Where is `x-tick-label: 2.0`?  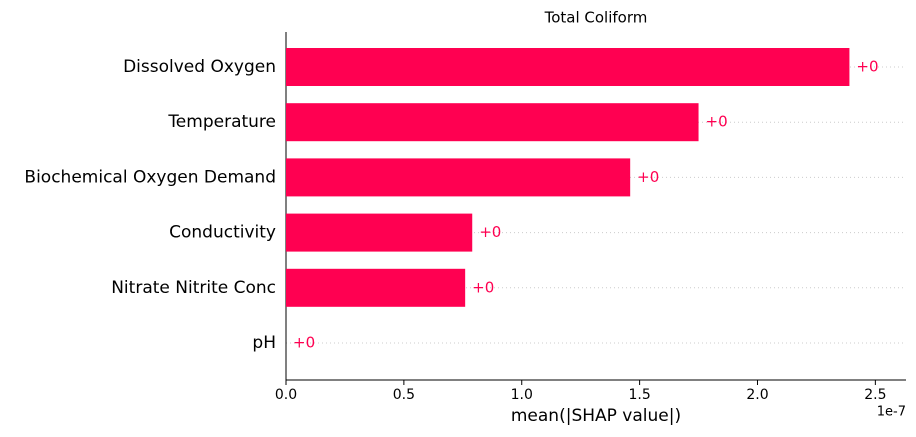
x-tick-label: 2.0 is located at coordinates (757, 395).